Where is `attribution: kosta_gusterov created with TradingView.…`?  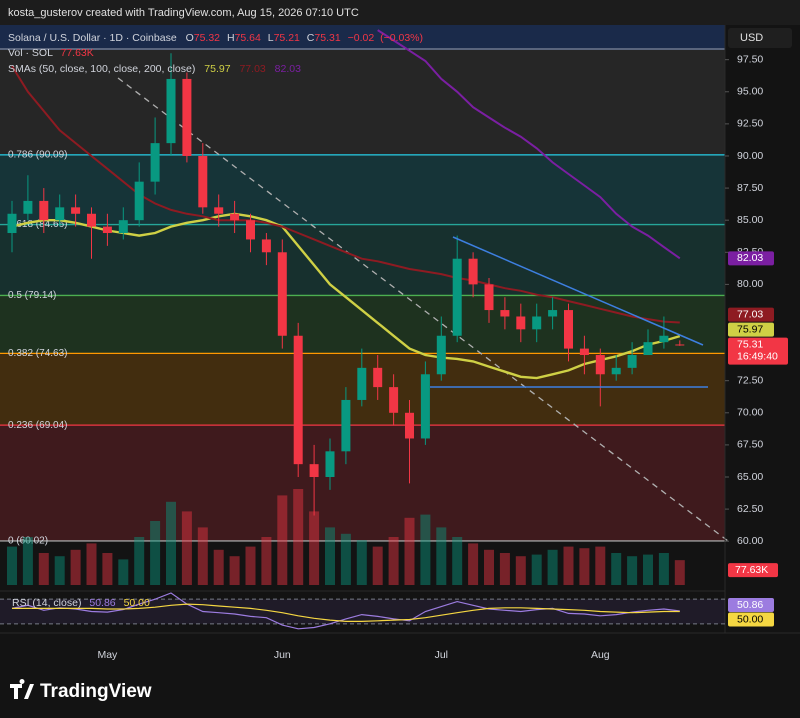 attribution: kosta_gusterov created with TradingView.… is located at coordinates (183, 13).